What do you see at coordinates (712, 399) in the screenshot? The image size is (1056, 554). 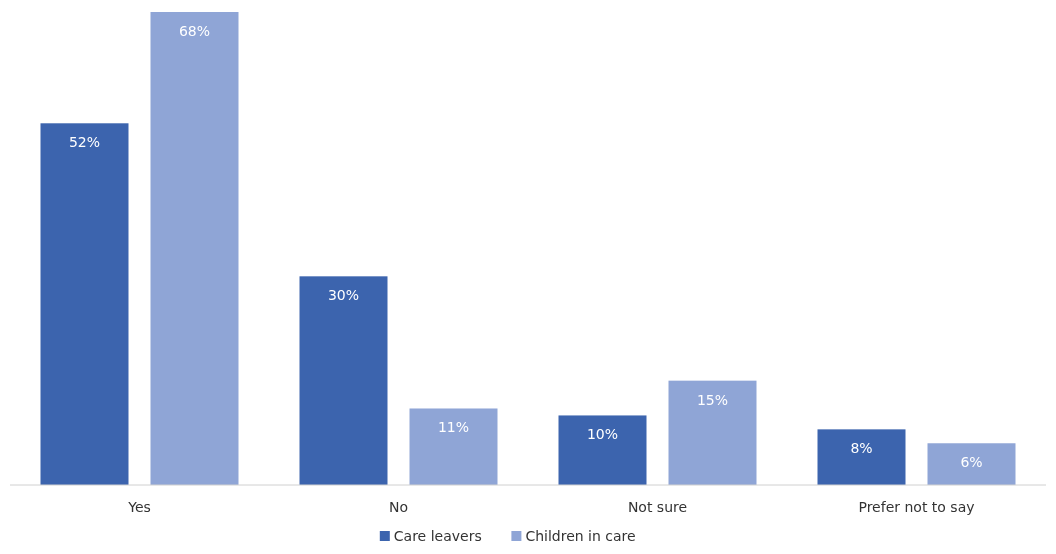 I see `data-label: 15%` at bounding box center [712, 399].